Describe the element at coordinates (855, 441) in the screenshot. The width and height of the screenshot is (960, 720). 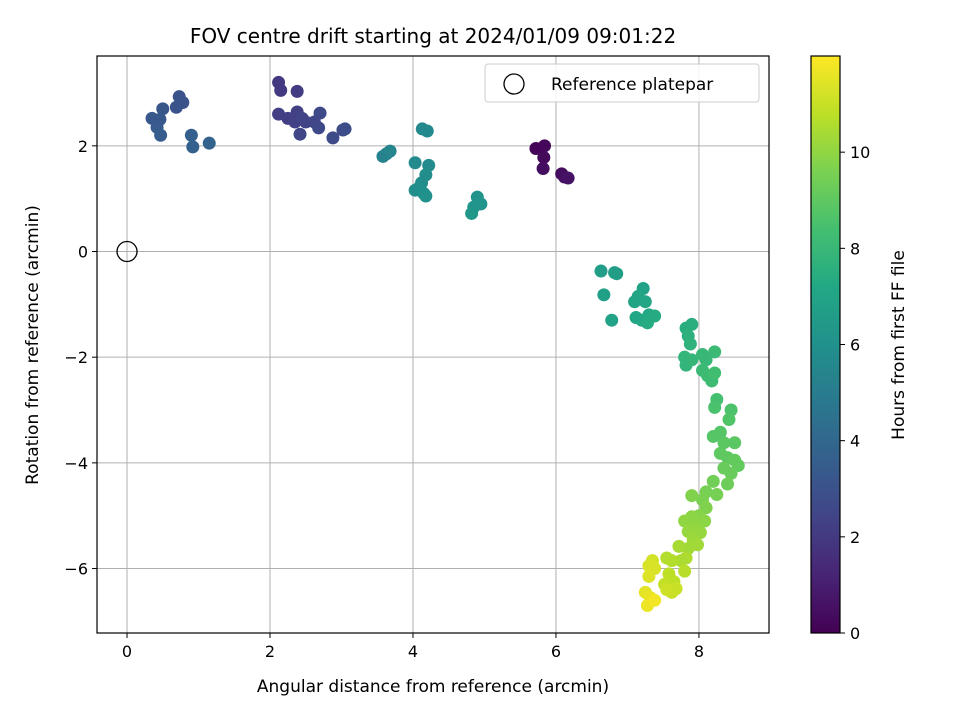
I see `colorbar-tick-label: 4` at that location.